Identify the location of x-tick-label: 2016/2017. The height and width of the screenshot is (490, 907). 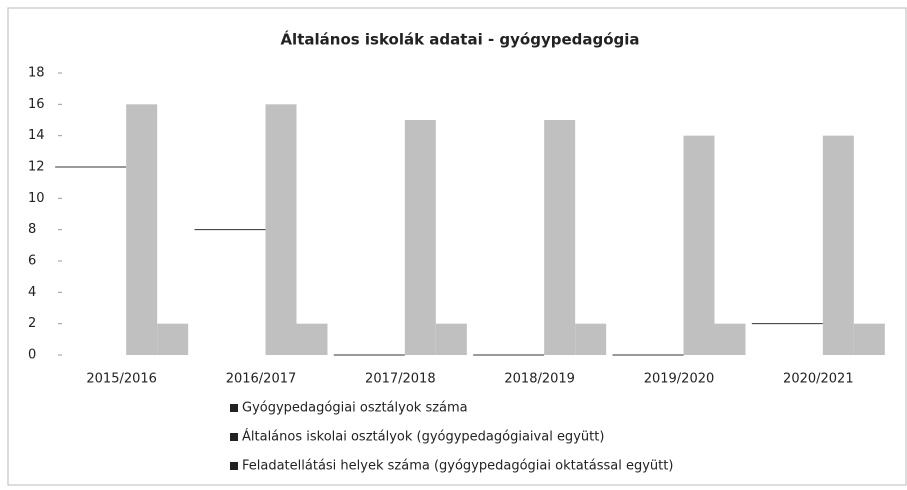
(261, 379).